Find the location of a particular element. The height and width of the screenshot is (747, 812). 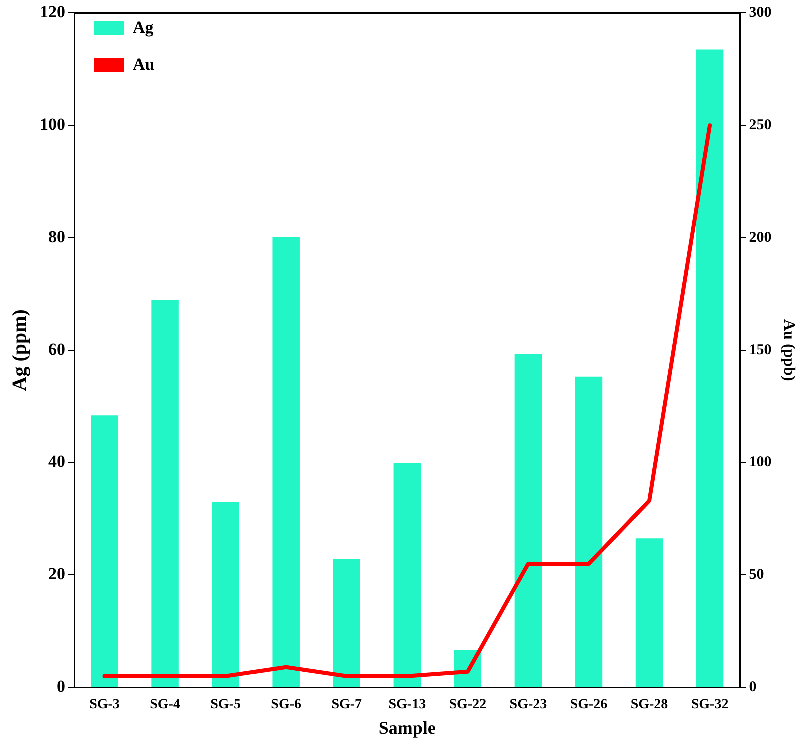

y-tick-label: 120 is located at coordinates (53, 12).